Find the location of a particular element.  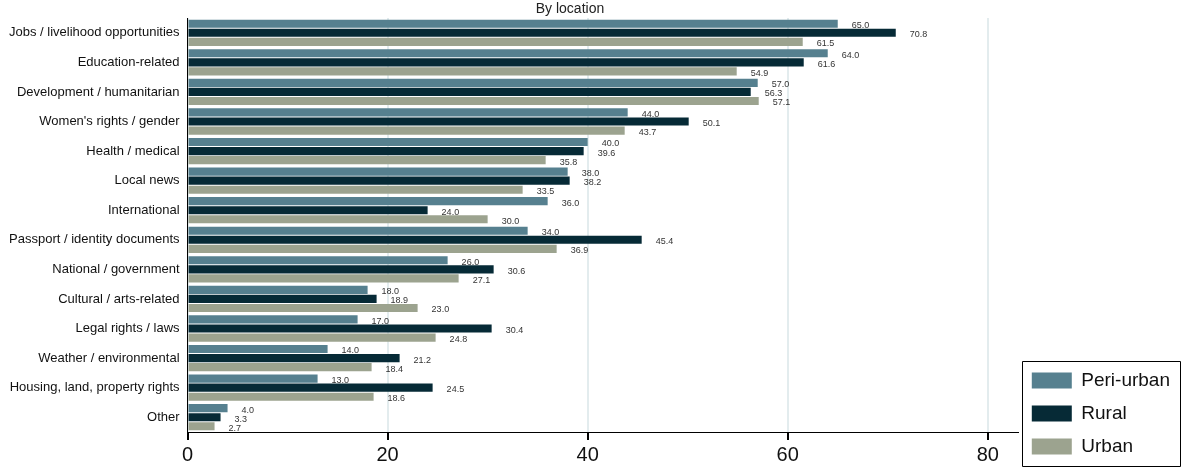

data-label: 18.9 is located at coordinates (399, 300).